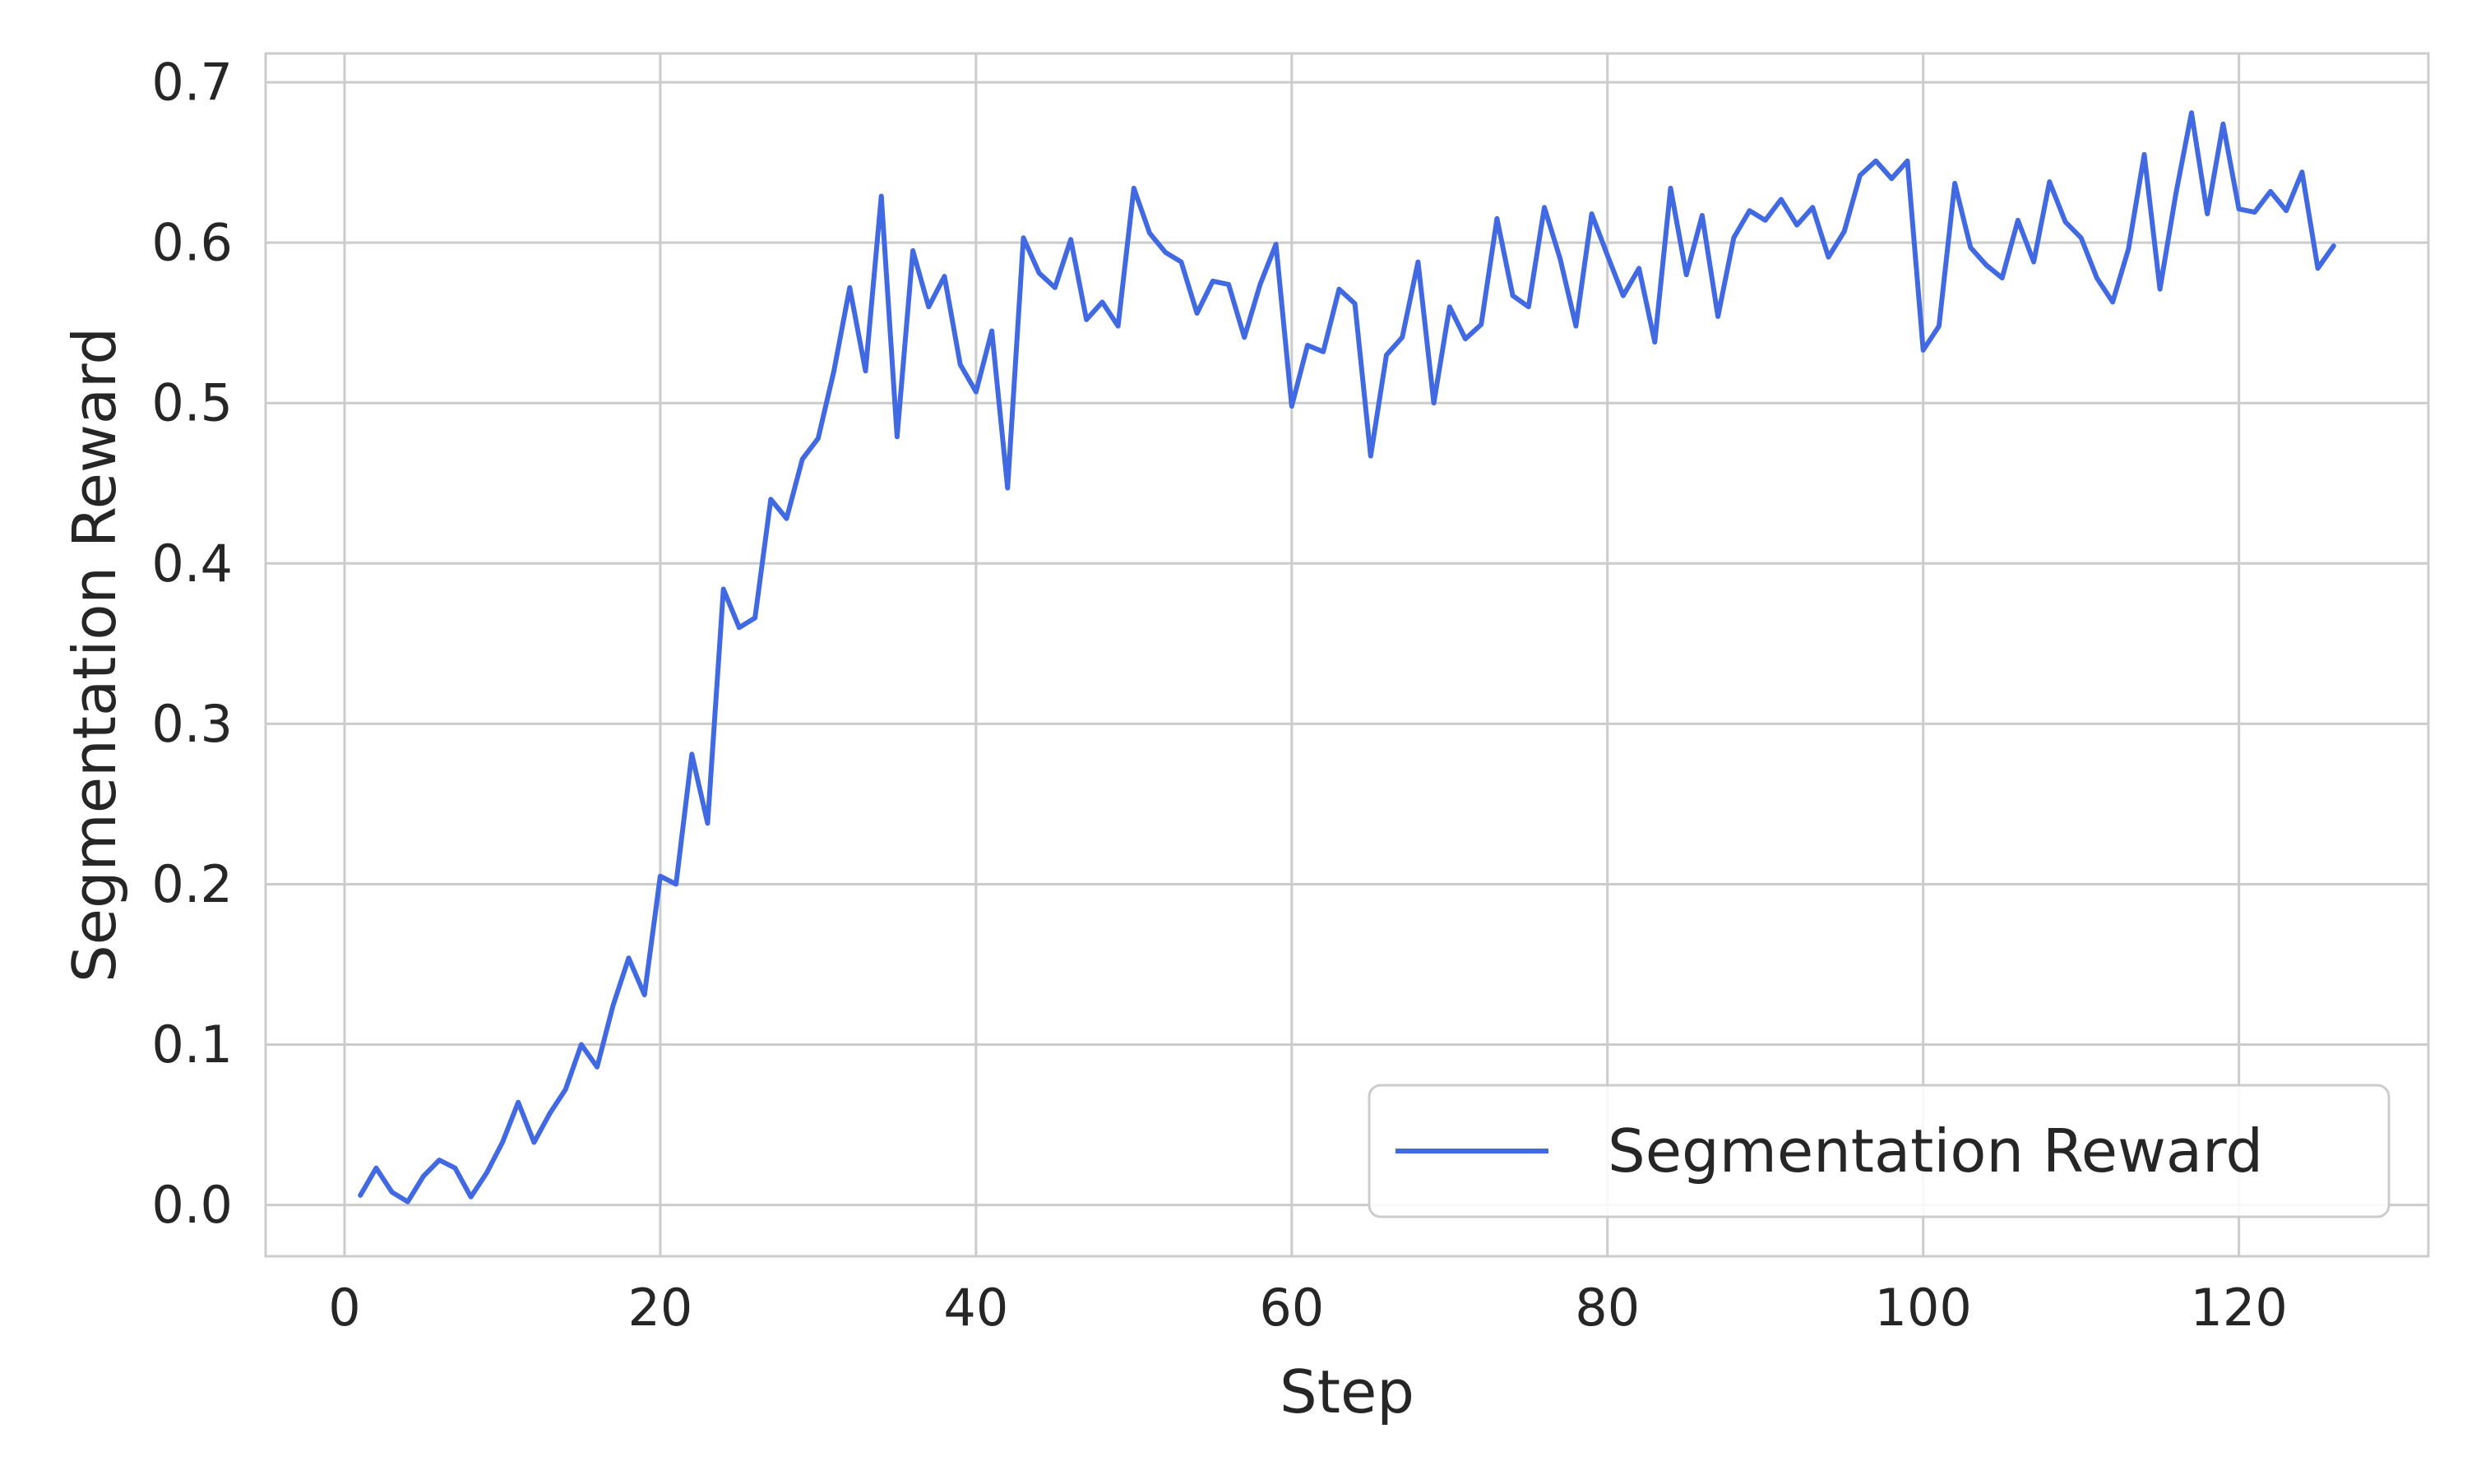 Image resolution: width=2467 pixels, height=1484 pixels. I want to click on y-tick-label: 0.3, so click(192, 724).